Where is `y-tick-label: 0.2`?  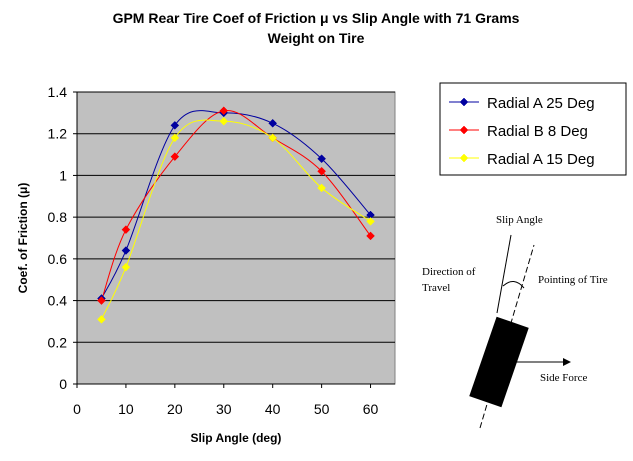
y-tick-label: 0.2 is located at coordinates (58, 342).